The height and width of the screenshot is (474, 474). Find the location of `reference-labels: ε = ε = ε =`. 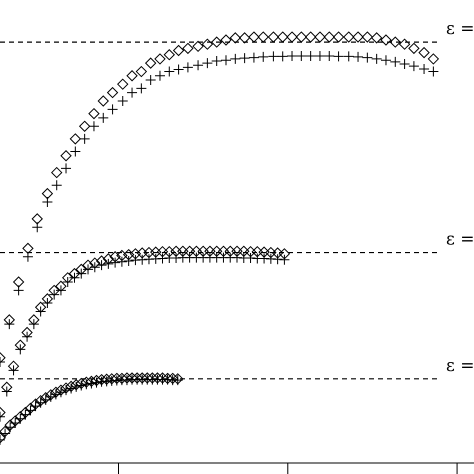

reference-labels: ε = ε = ε = is located at coordinates (460, 197).